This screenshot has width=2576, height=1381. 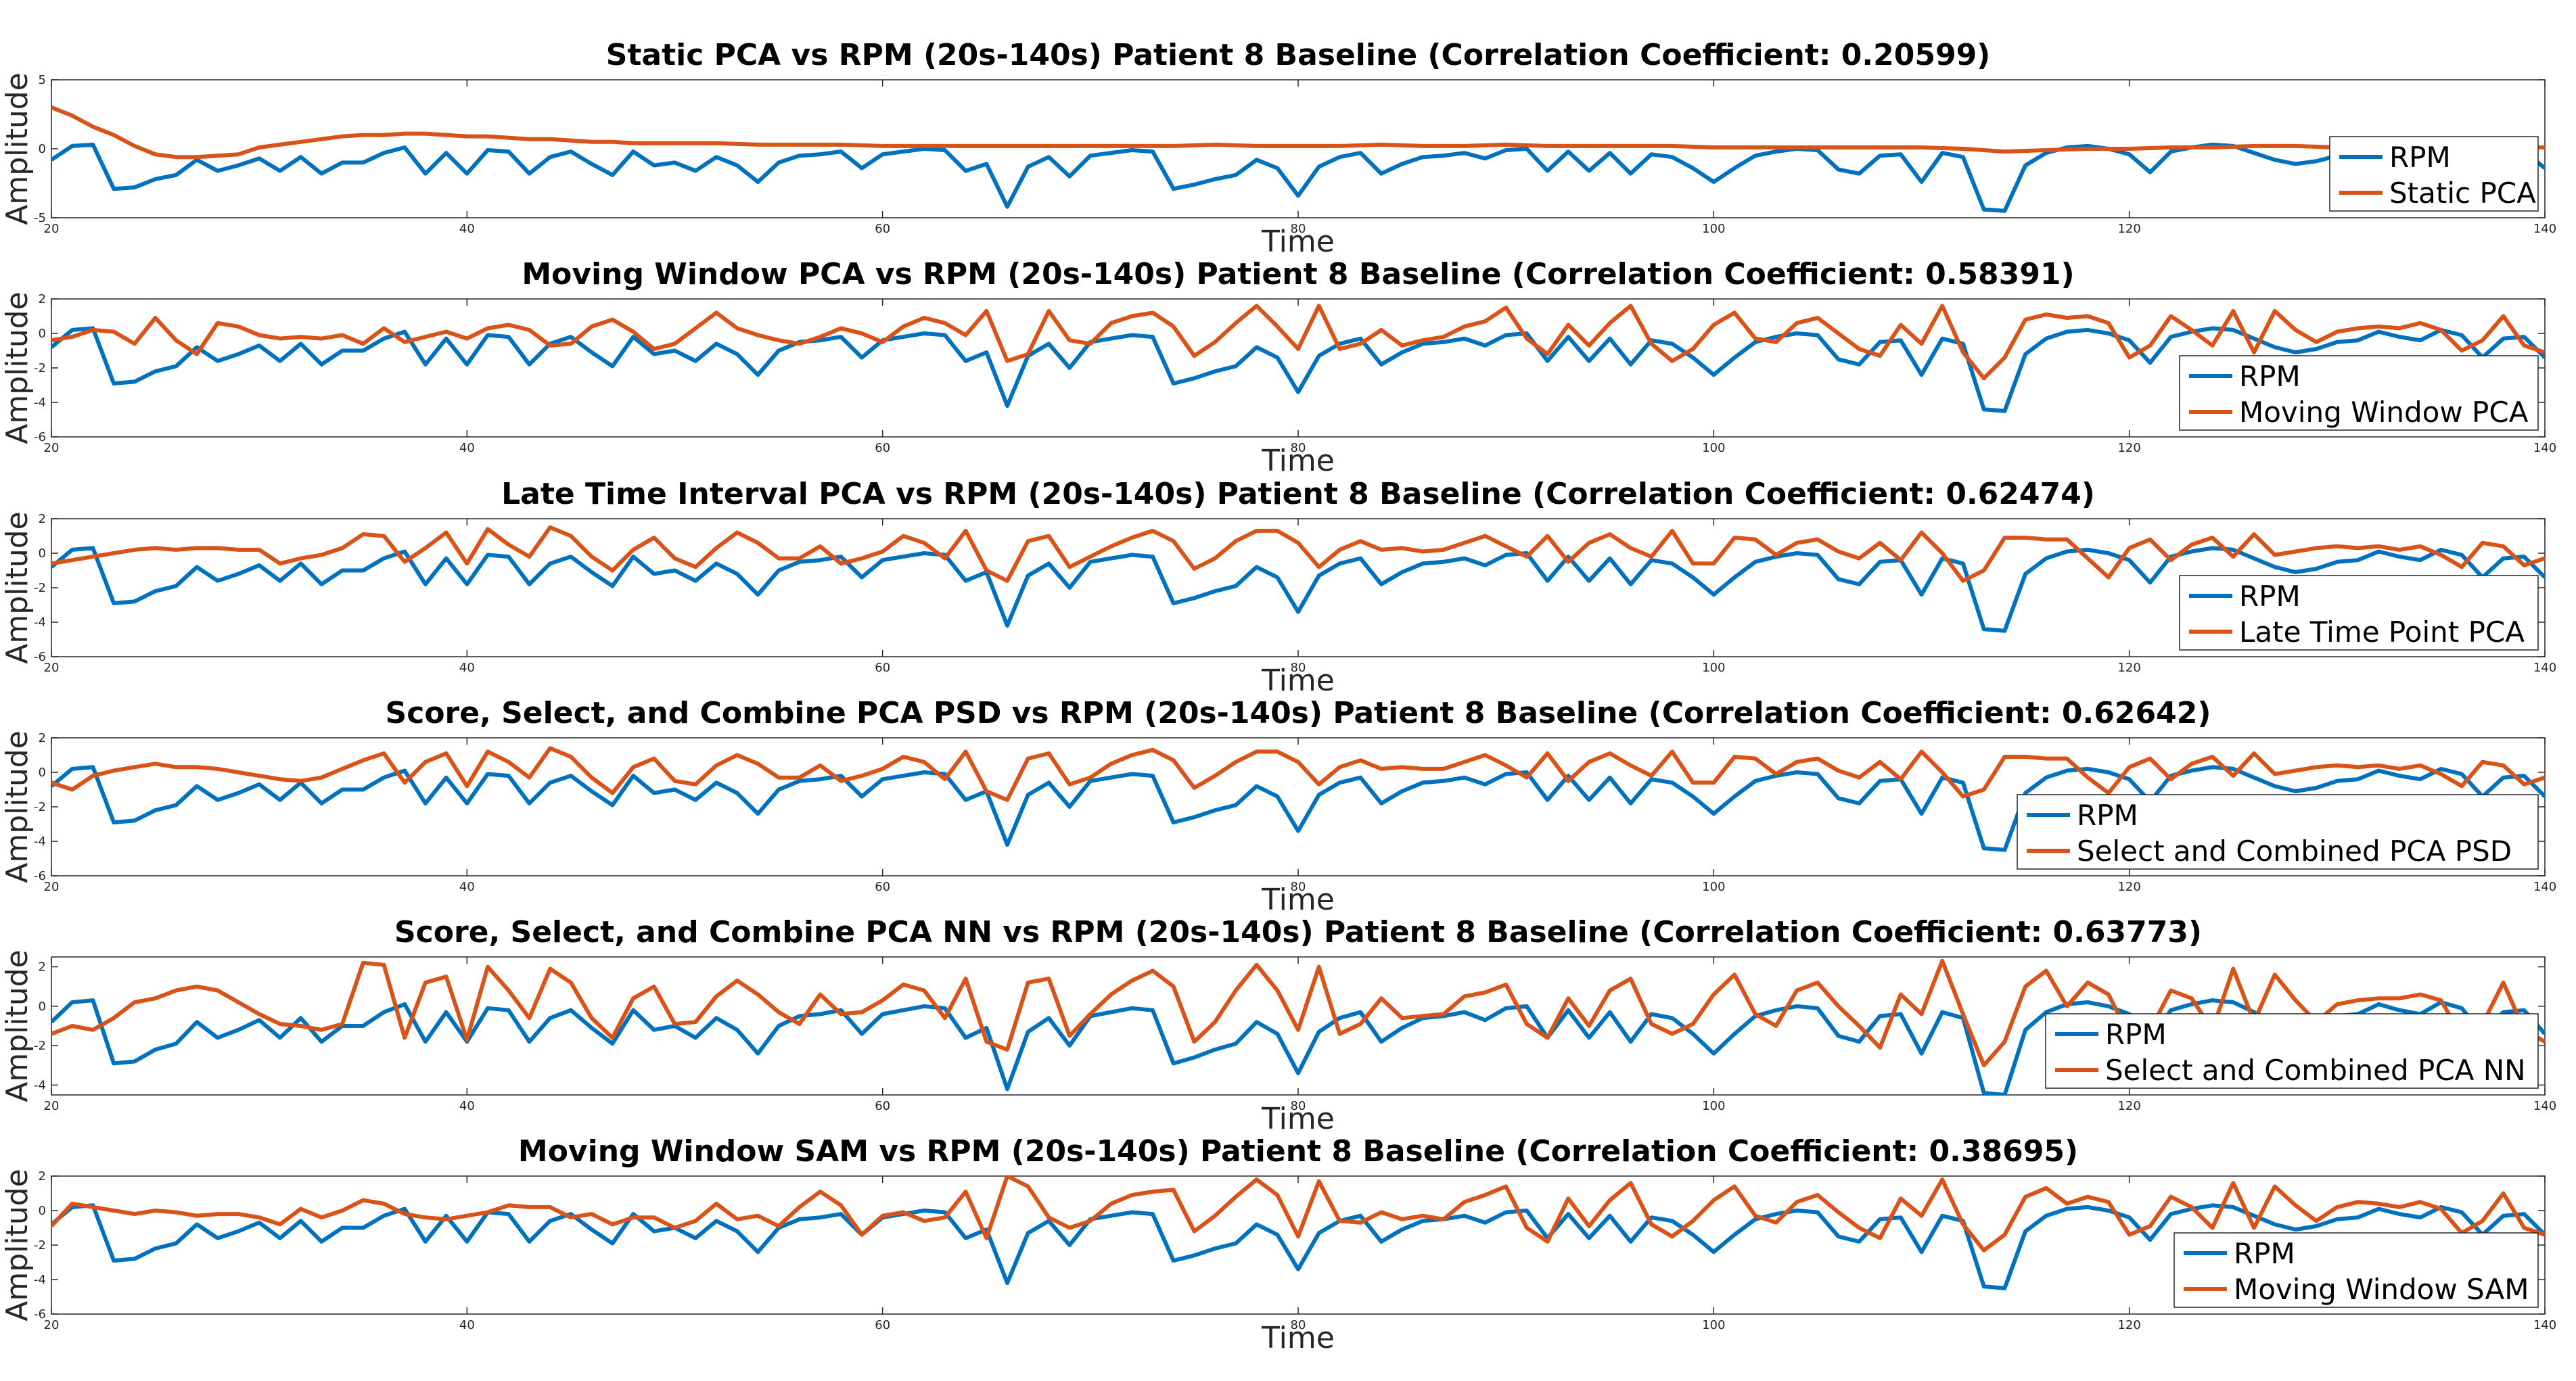 What do you see at coordinates (40, 218) in the screenshot?
I see `y-tick-label: -5` at bounding box center [40, 218].